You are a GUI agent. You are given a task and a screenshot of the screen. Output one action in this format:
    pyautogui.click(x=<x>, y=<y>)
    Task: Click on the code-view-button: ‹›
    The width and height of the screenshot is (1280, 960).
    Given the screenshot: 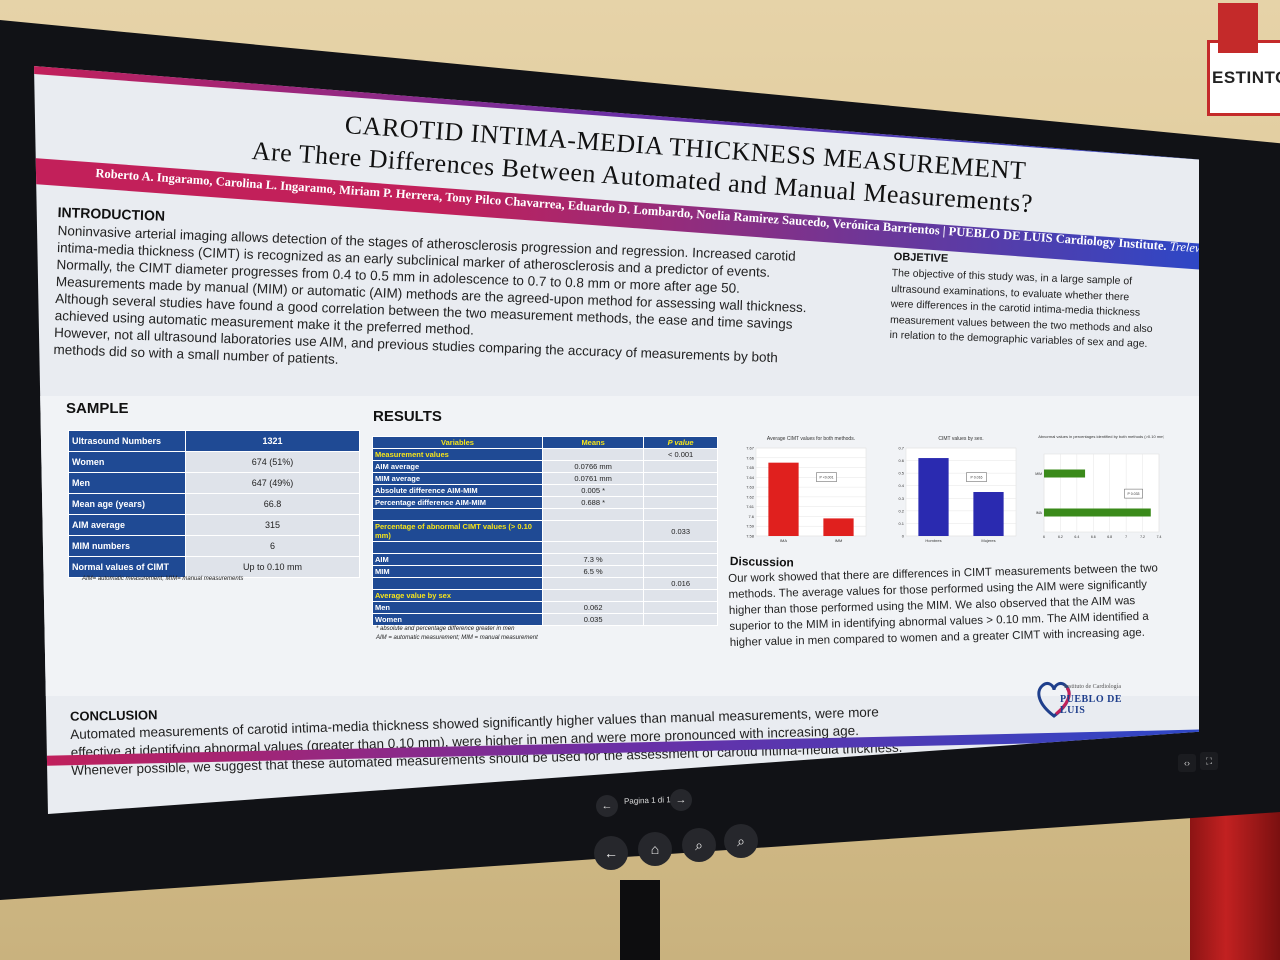 What is the action you would take?
    pyautogui.click(x=1187, y=763)
    